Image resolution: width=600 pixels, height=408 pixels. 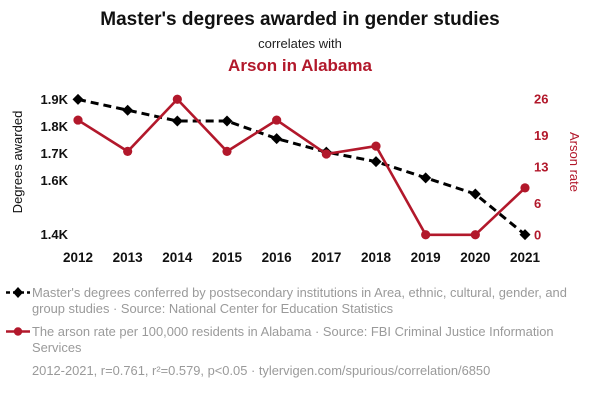 What do you see at coordinates (55, 99) in the screenshot?
I see `y-axis-tick-label-left: 1.9K` at bounding box center [55, 99].